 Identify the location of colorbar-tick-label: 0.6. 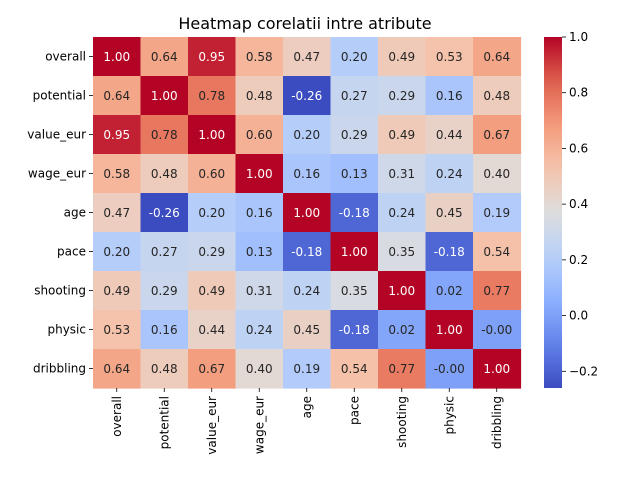
(578, 148).